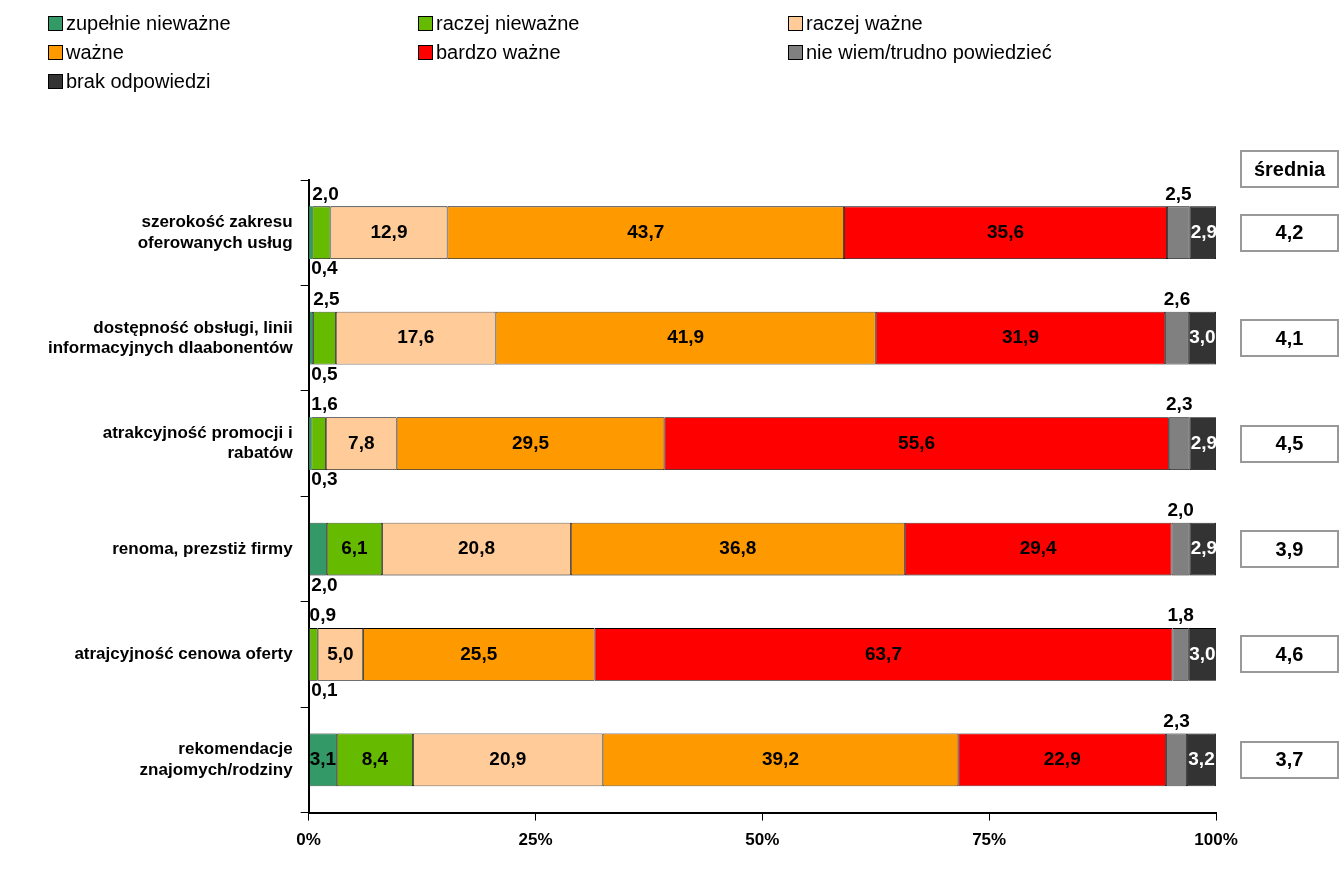 The image size is (1342, 871). What do you see at coordinates (324, 479) in the screenshot?
I see `data-label: 0,3` at bounding box center [324, 479].